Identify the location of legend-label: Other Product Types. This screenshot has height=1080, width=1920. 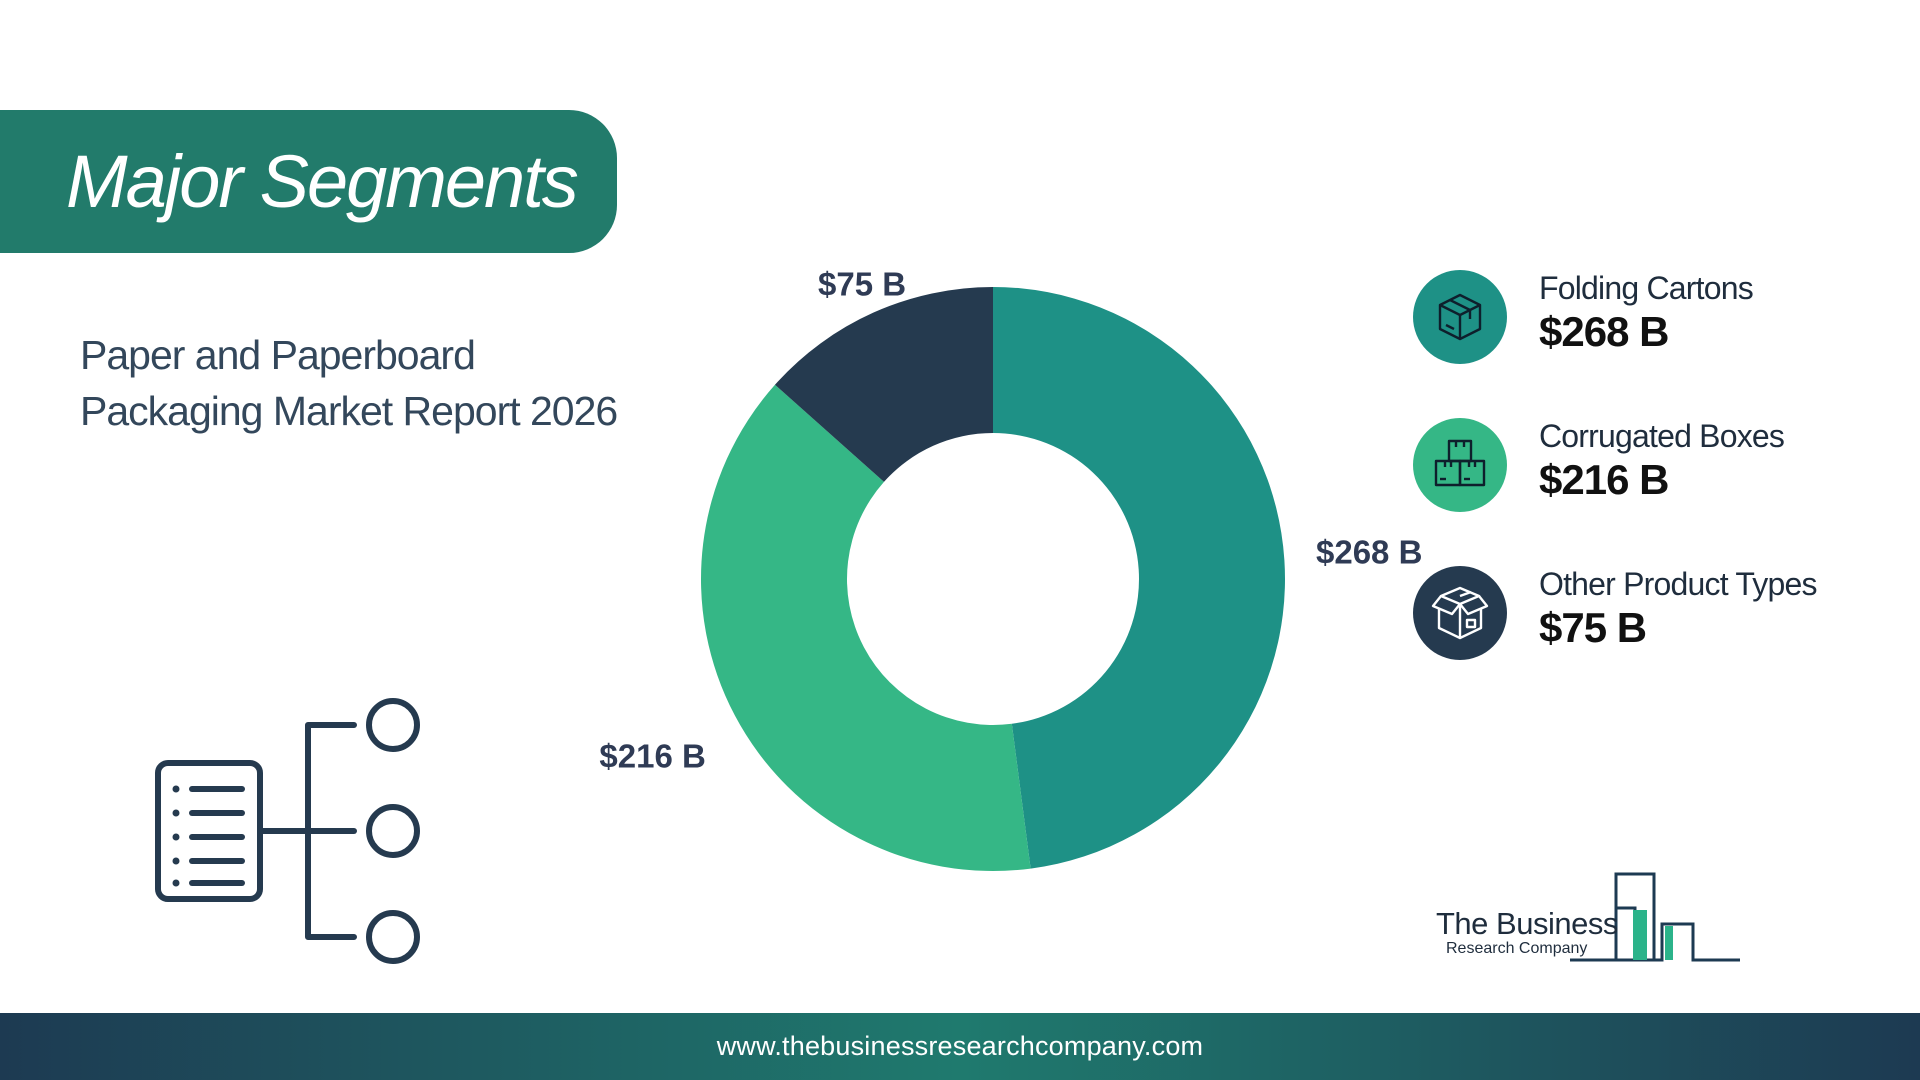
(1678, 584).